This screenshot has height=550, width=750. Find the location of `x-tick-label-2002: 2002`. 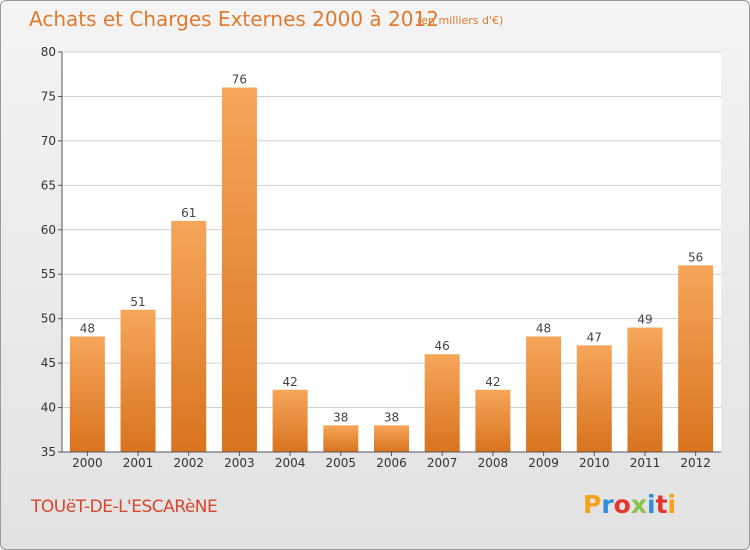

x-tick-label-2002: 2002 is located at coordinates (188, 463).